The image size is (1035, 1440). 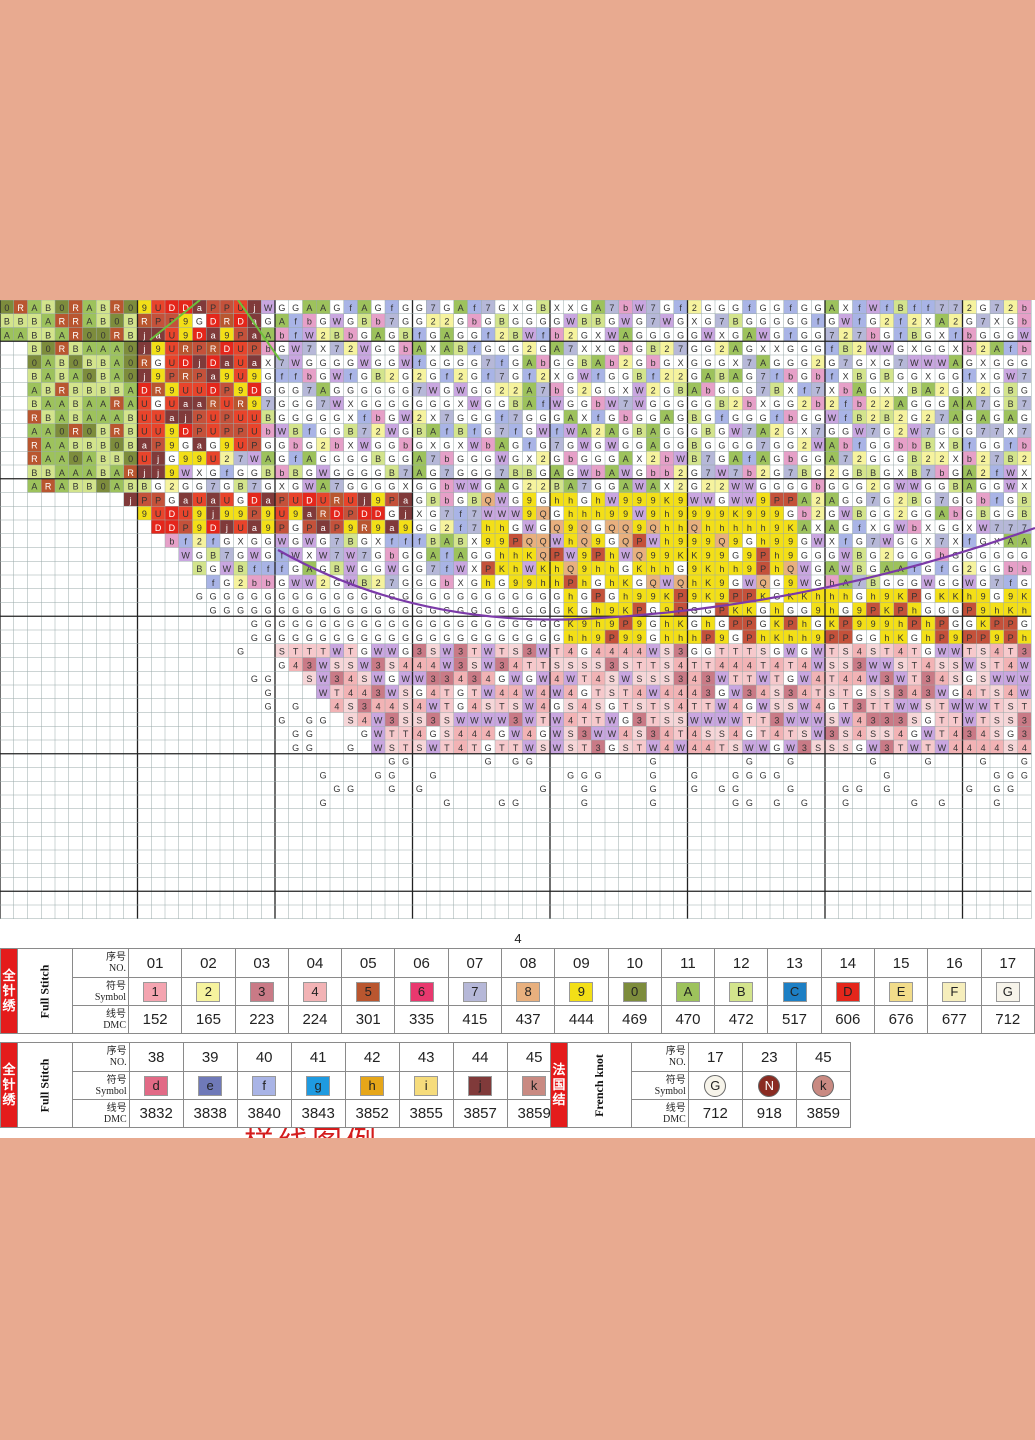 I want to click on stitch-symbol: 2, so click(x=653, y=459).